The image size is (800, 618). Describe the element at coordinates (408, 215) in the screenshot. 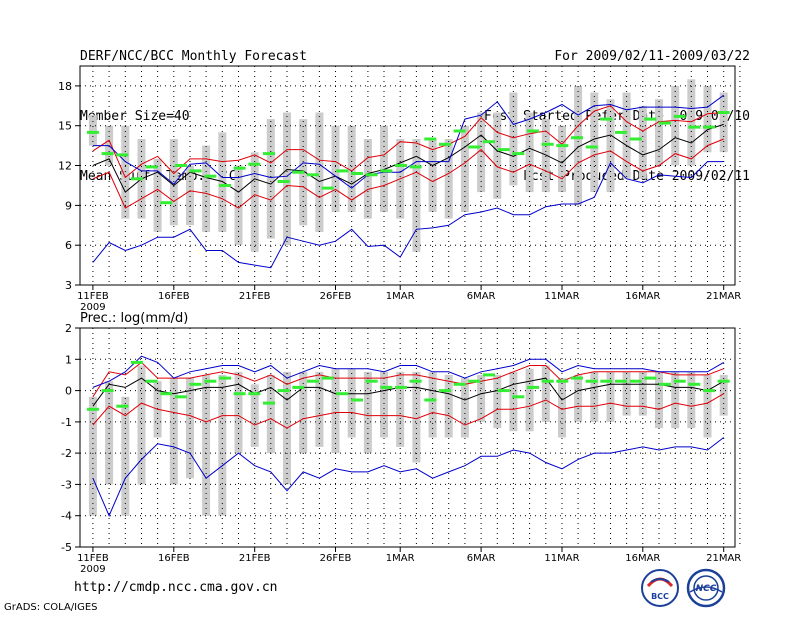

I see `series-line-max` at that location.